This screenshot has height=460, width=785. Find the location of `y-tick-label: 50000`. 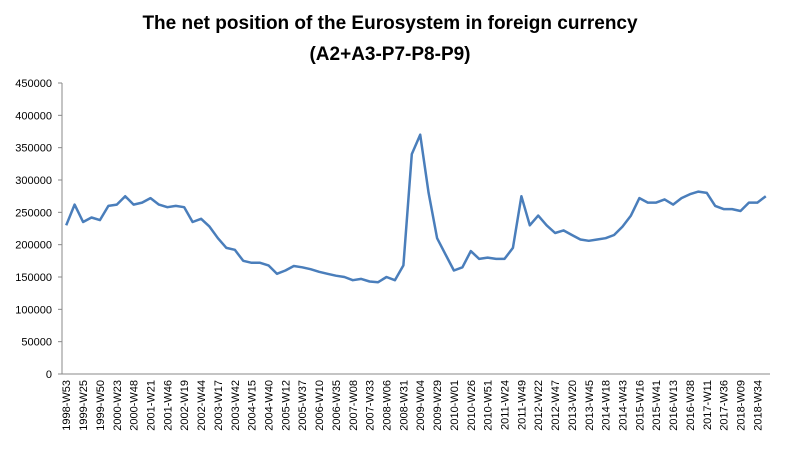

y-tick-label: 50000 is located at coordinates (36, 343).